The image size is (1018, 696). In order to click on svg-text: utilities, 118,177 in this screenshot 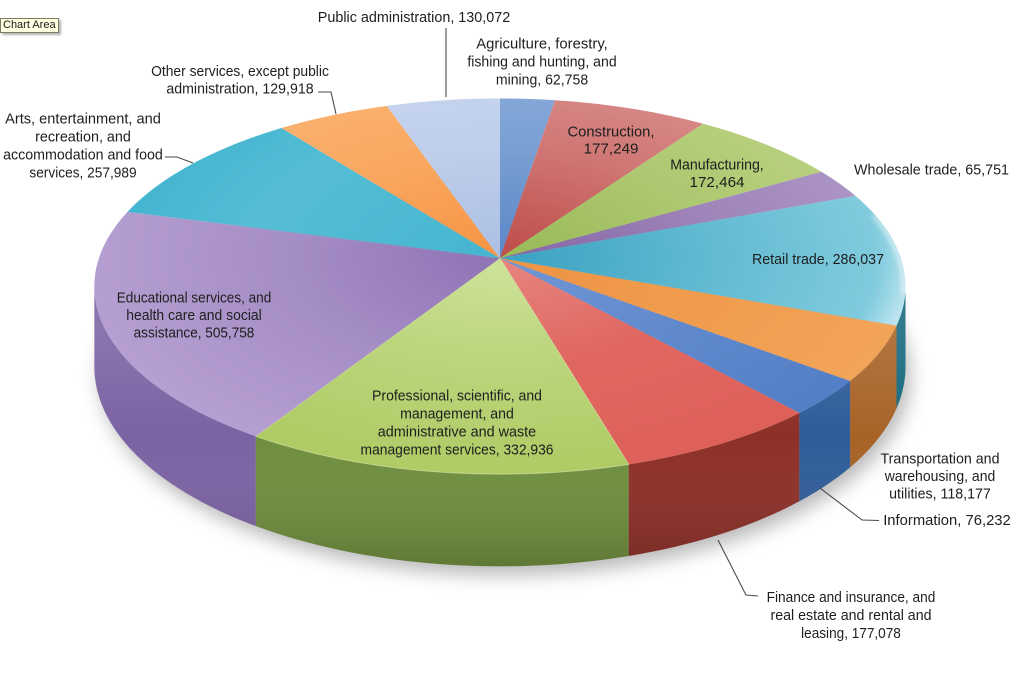, I will do `click(940, 494)`.